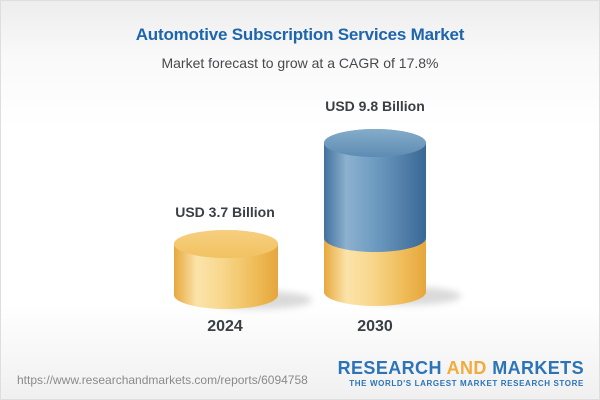 Image resolution: width=600 pixels, height=400 pixels. I want to click on bar-2030-cylinder, so click(392, 217).